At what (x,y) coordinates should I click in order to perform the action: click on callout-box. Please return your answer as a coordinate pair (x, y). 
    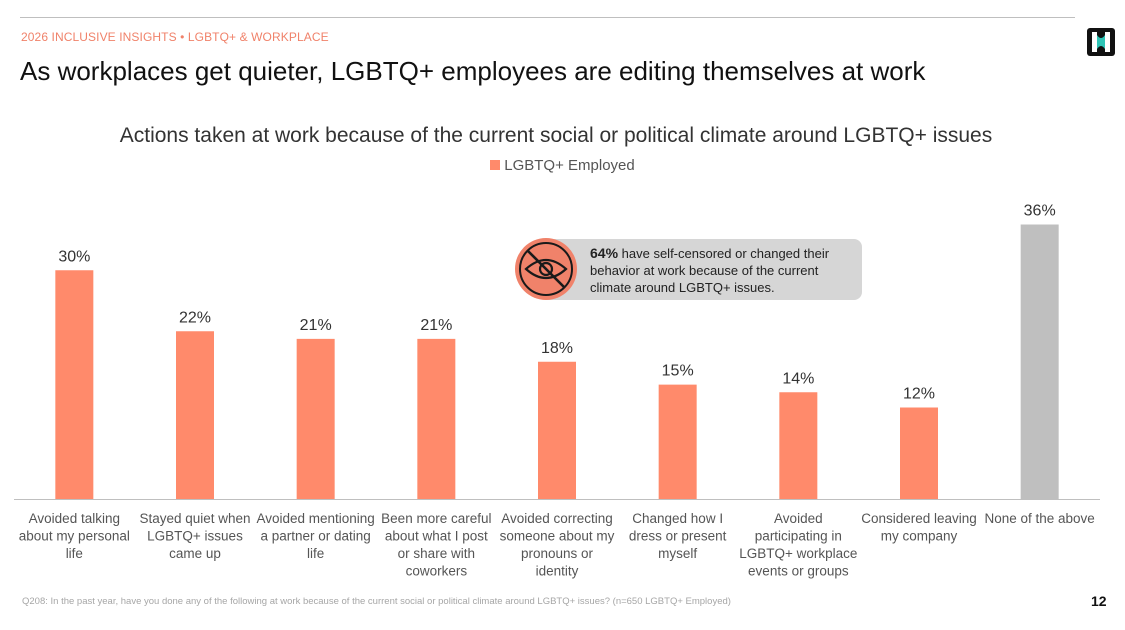
    Looking at the image, I should click on (701, 269).